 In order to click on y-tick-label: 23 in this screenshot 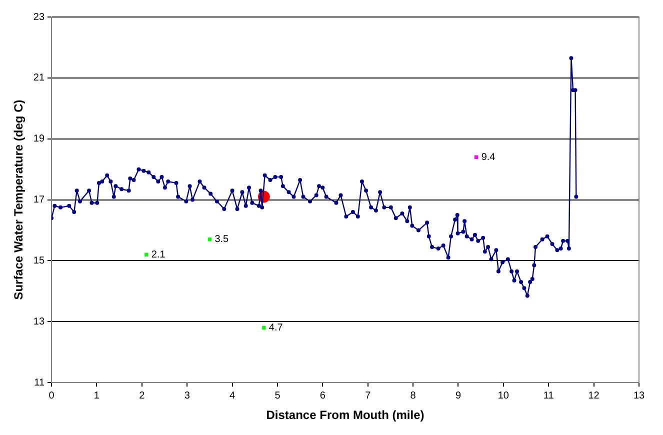, I will do `click(39, 17)`.